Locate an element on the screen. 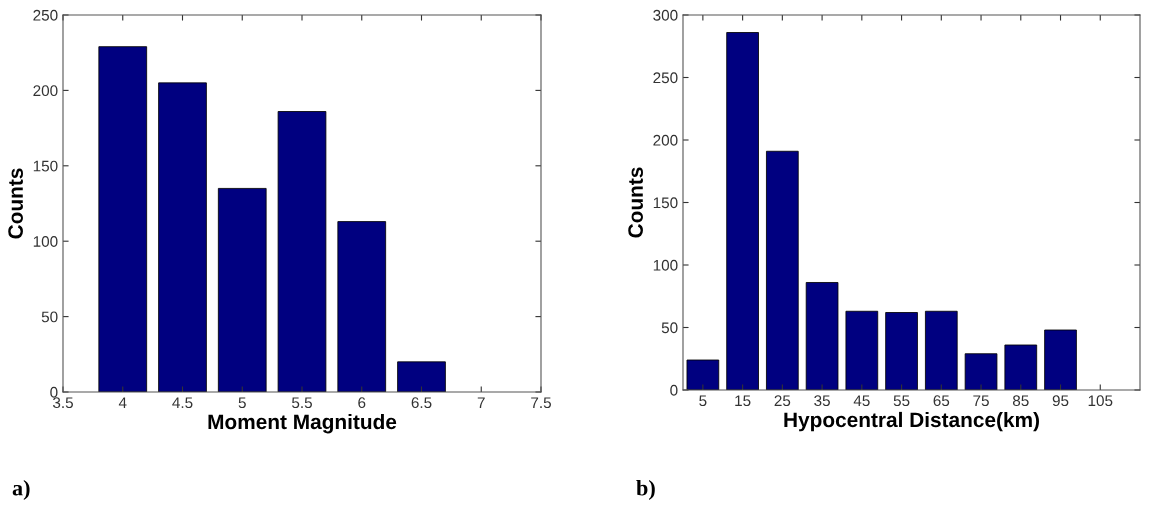 Image resolution: width=1154 pixels, height=523 pixels. x-tick-label: 15 is located at coordinates (743, 401).